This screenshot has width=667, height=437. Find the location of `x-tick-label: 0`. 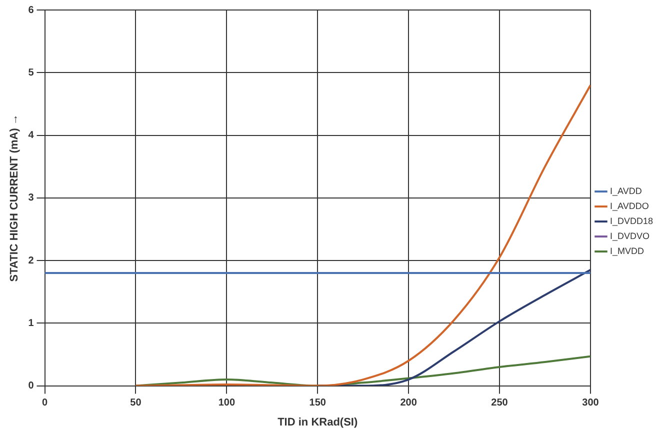

x-tick-label: 0 is located at coordinates (45, 403).